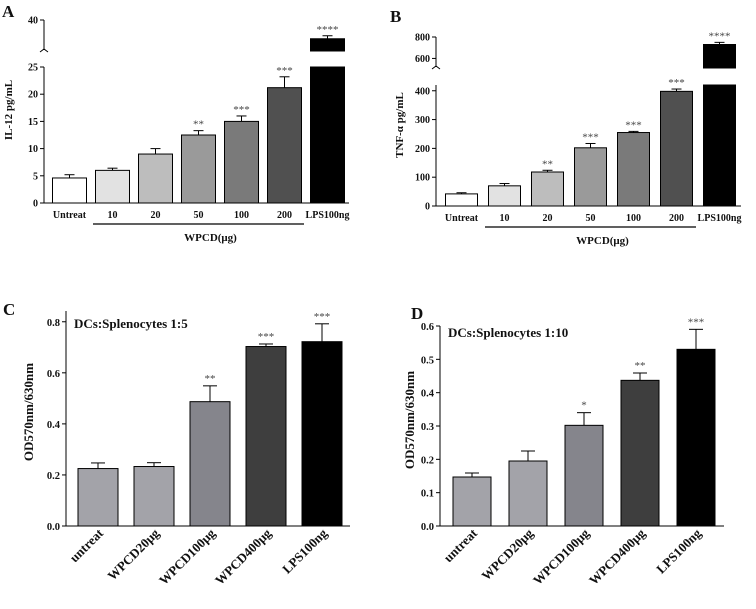  What do you see at coordinates (70, 215) in the screenshot?
I see `x-tick-label-A-0: Untreat` at bounding box center [70, 215].